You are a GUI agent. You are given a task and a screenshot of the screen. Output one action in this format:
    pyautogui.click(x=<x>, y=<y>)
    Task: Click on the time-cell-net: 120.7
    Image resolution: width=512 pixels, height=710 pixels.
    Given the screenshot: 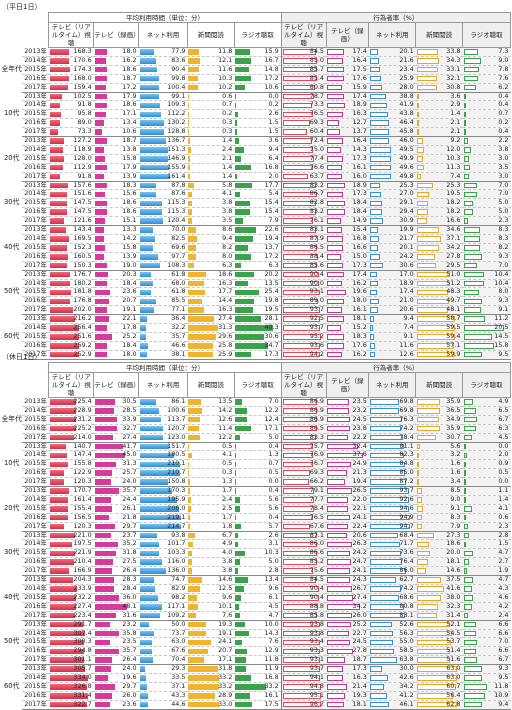 What is the action you would take?
    pyautogui.click(x=163, y=429)
    